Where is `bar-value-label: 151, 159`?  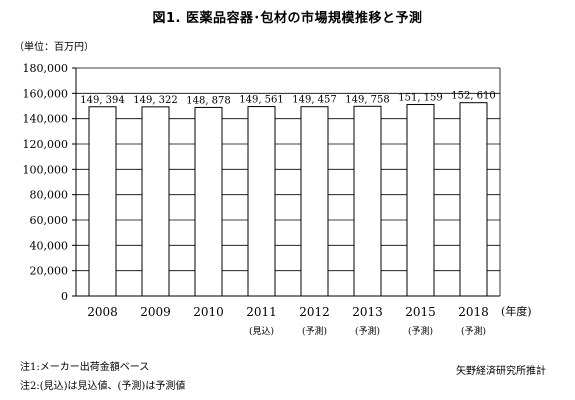 bar-value-label: 151, 159 is located at coordinates (420, 98).